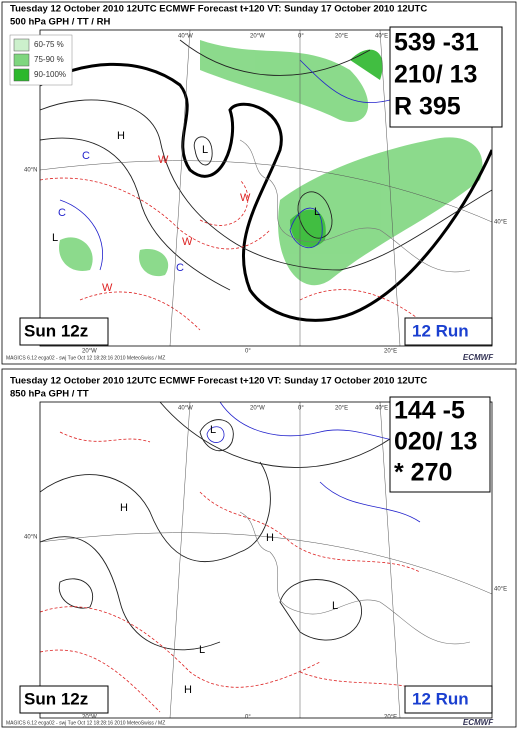 Image resolution: width=520 pixels, height=729 pixels. What do you see at coordinates (49, 394) in the screenshot?
I see `subtitle: 850 hPa GPH / TT` at bounding box center [49, 394].